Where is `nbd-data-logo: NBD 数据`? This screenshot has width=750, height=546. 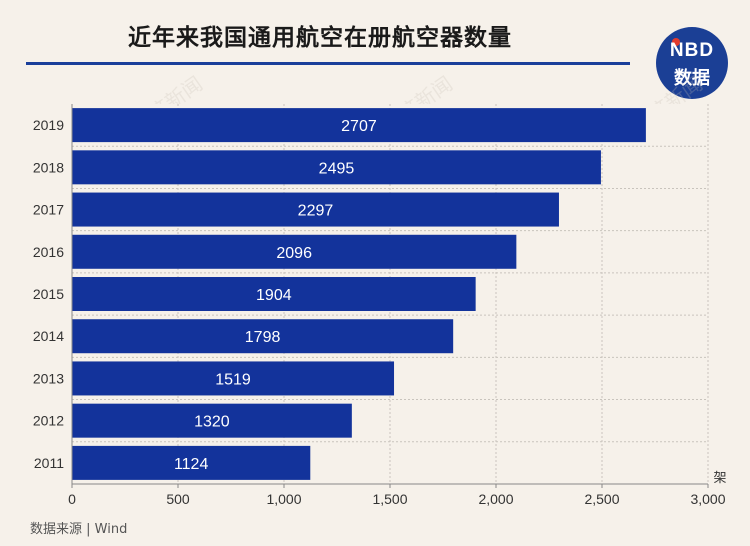
nbd-data-logo: NBD 数据 is located at coordinates (692, 63).